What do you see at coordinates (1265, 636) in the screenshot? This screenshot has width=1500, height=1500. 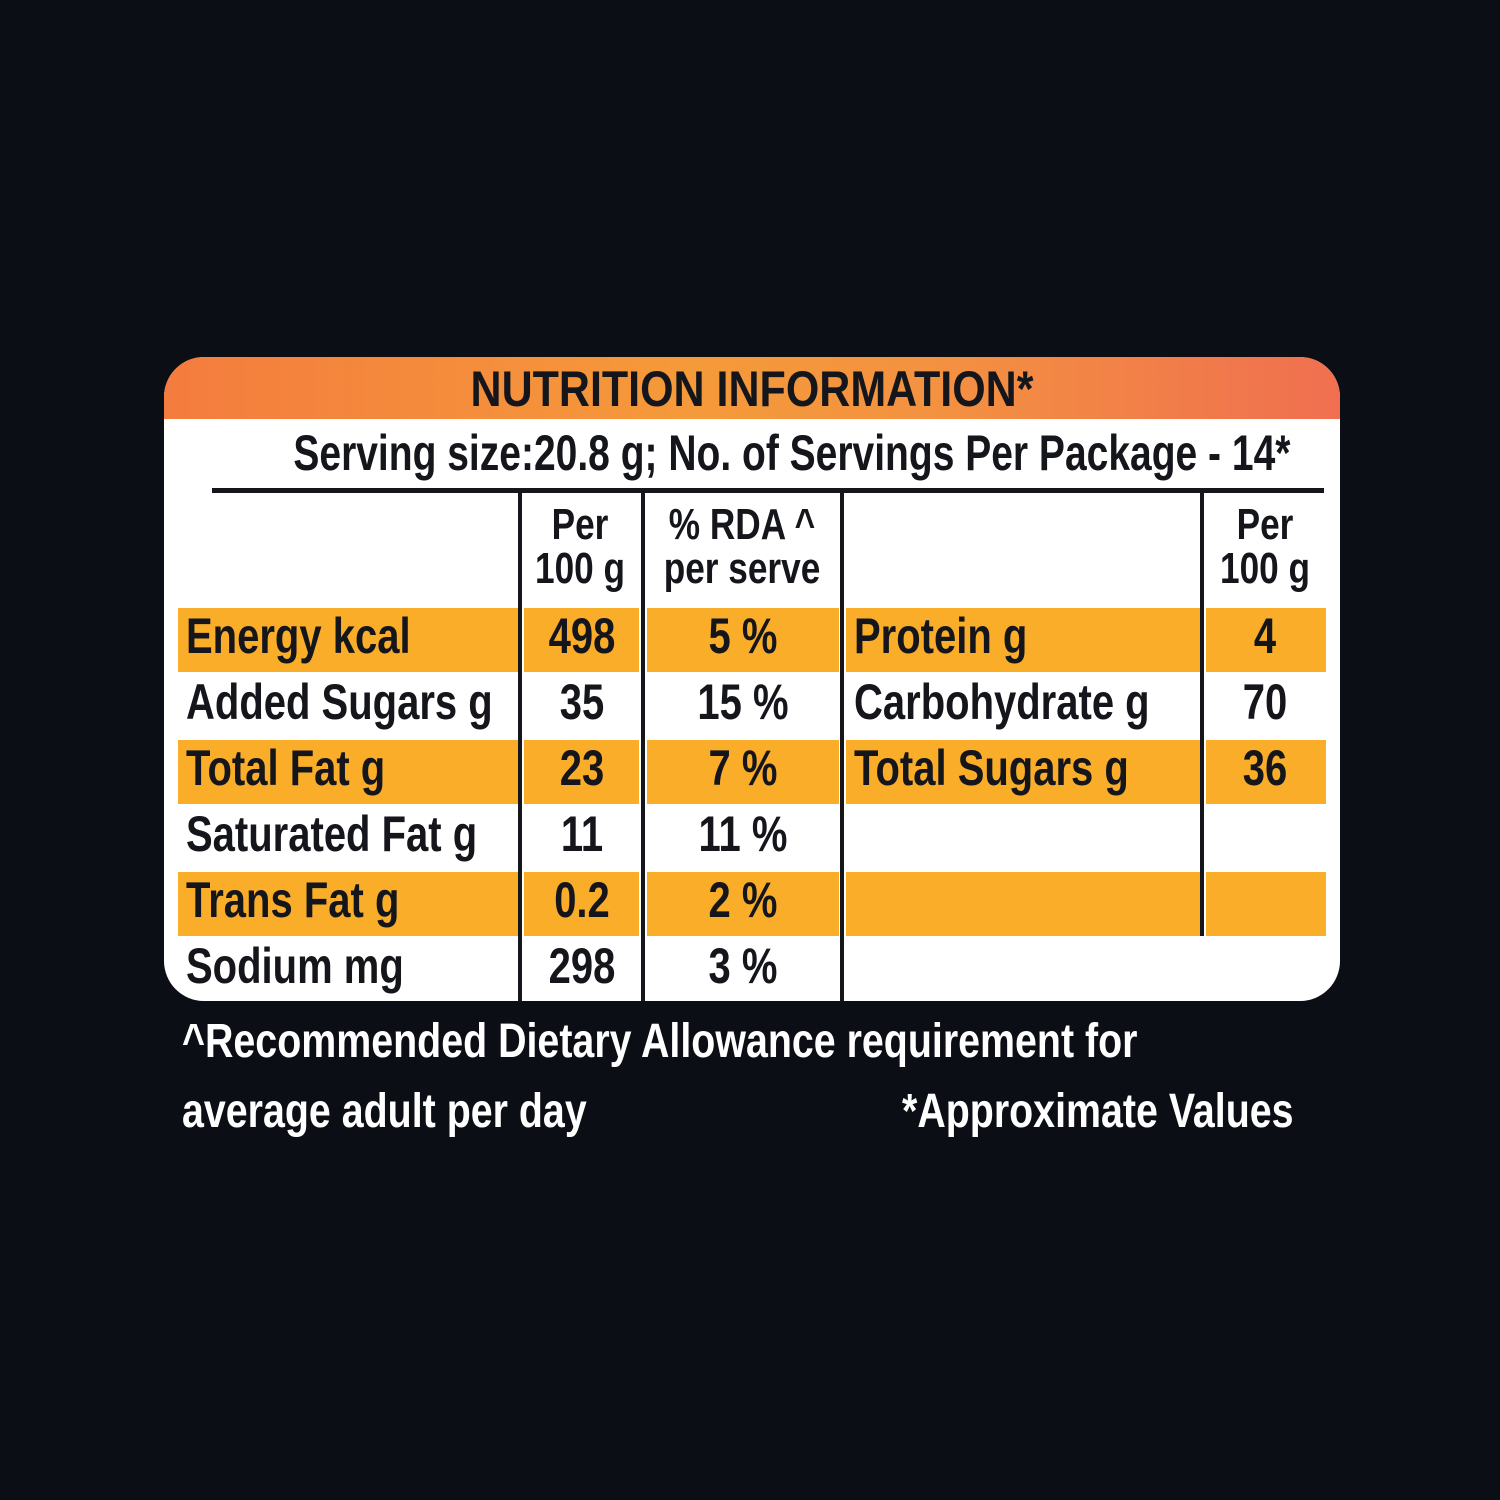 I see `nutrient-value: 4` at bounding box center [1265, 636].